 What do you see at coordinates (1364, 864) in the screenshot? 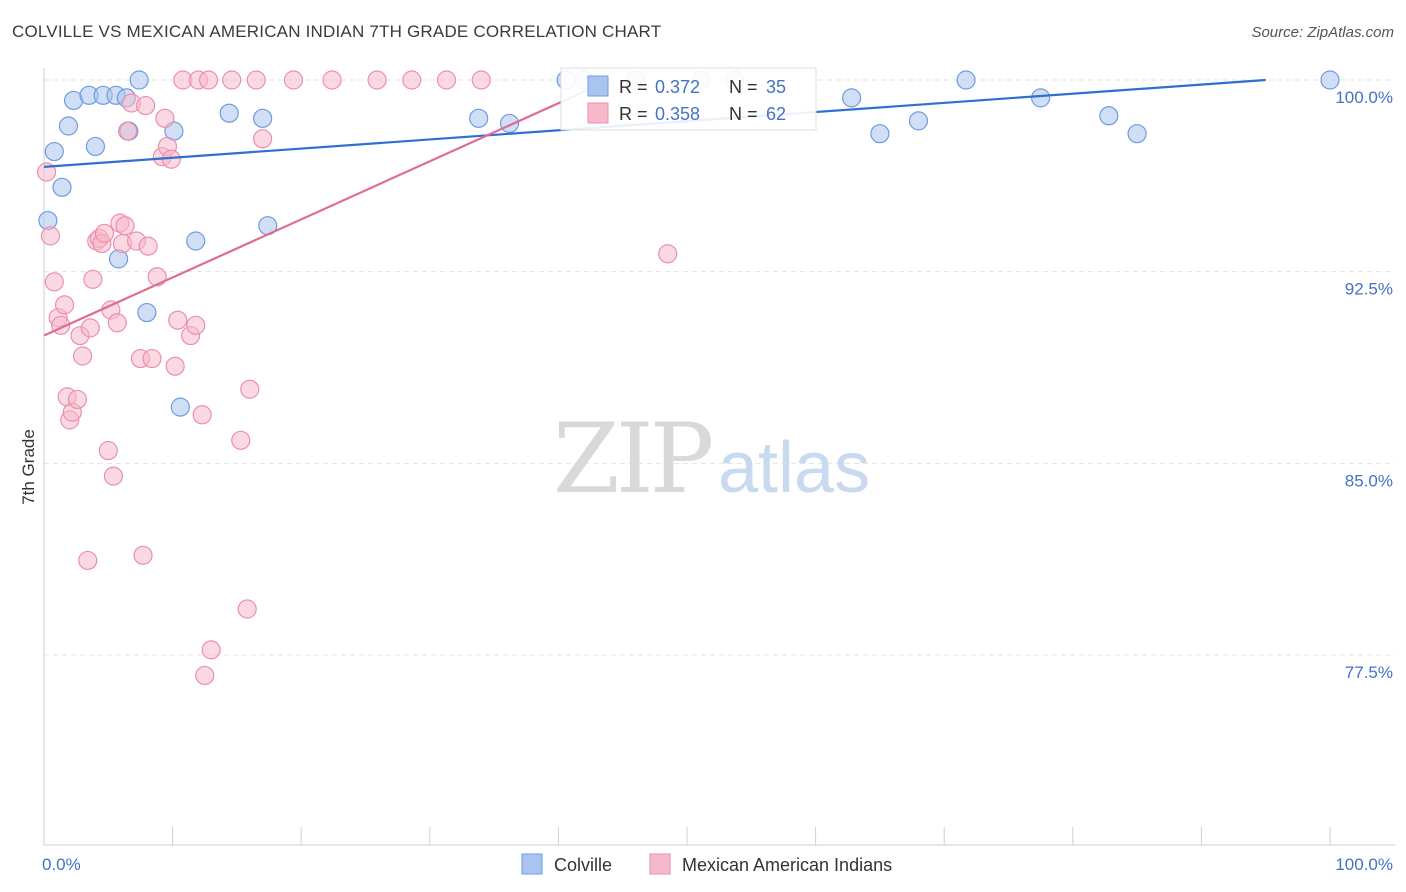
I see `x-tick-label-1: 100.0%` at bounding box center [1364, 864].